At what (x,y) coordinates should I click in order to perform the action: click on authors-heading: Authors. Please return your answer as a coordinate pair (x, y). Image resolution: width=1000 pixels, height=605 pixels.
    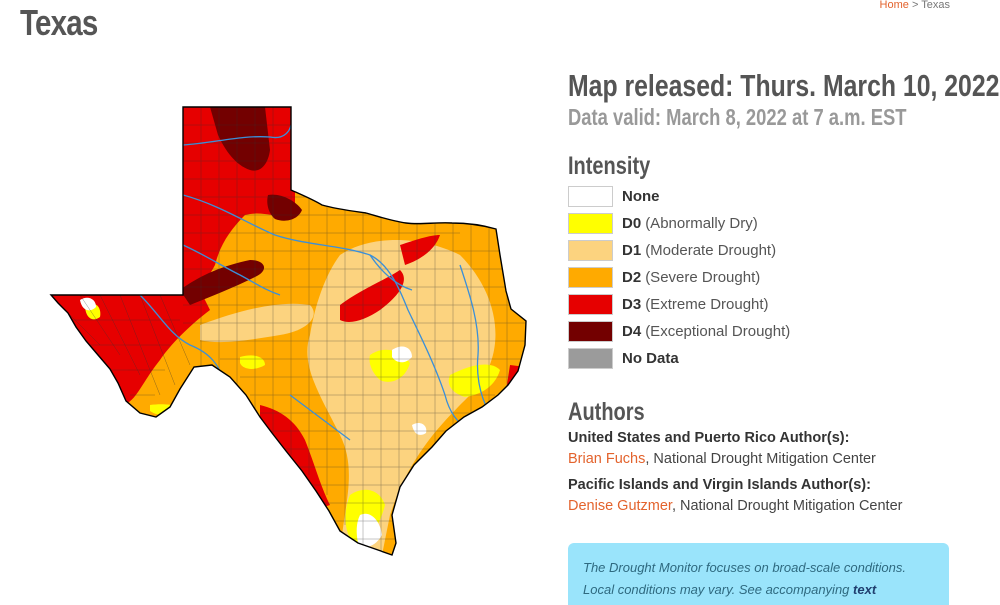
    Looking at the image, I should click on (606, 412).